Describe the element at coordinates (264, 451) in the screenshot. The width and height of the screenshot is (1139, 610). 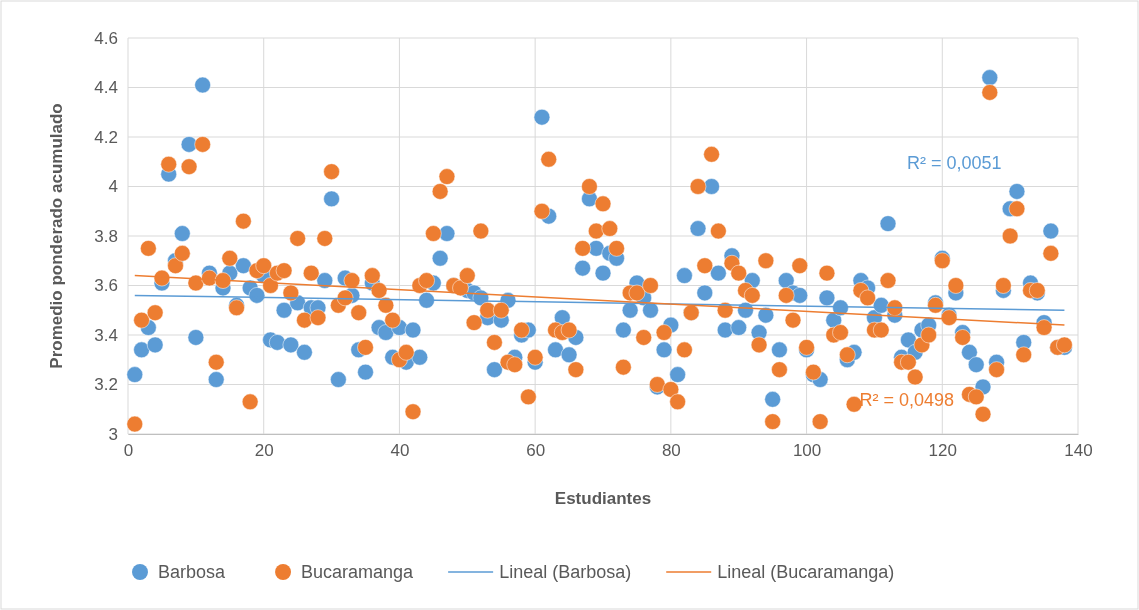
I see `x-tick-label: 20` at that location.